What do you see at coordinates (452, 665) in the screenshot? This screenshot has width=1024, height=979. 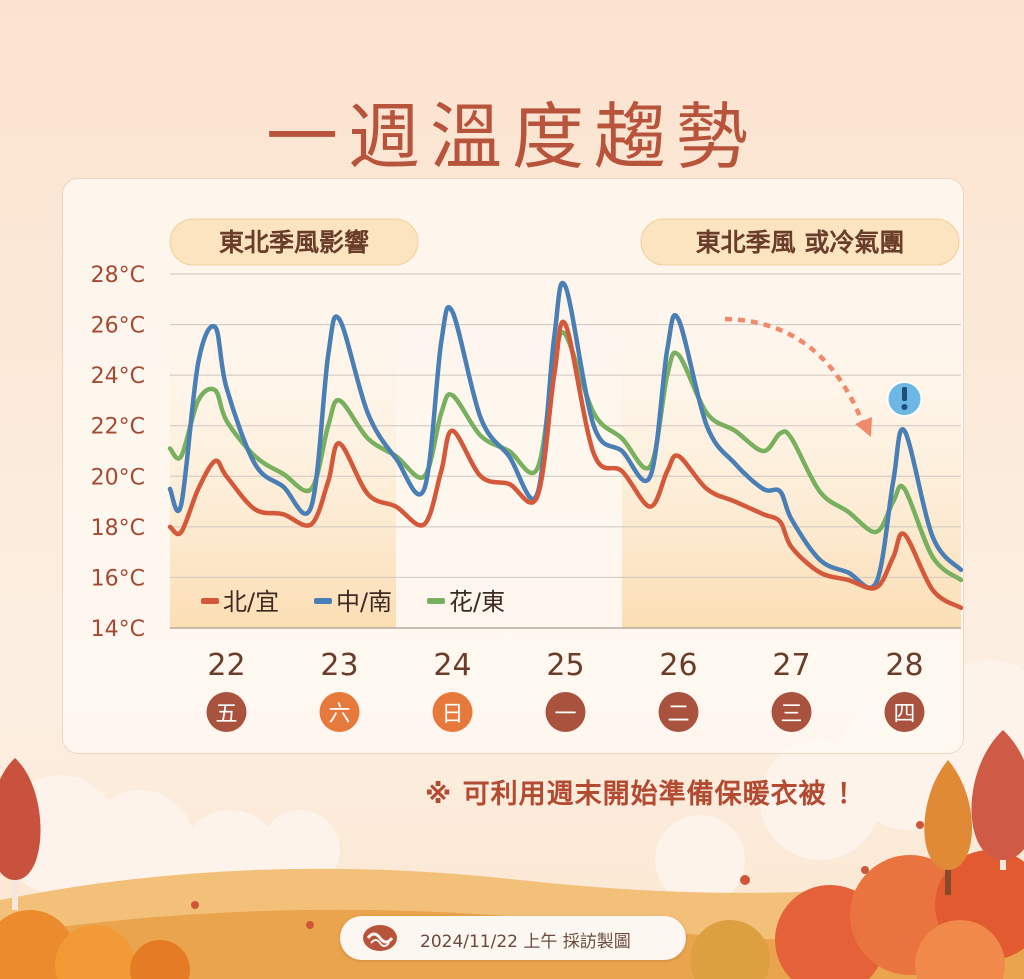 I see `x-tick-label: 24` at bounding box center [452, 665].